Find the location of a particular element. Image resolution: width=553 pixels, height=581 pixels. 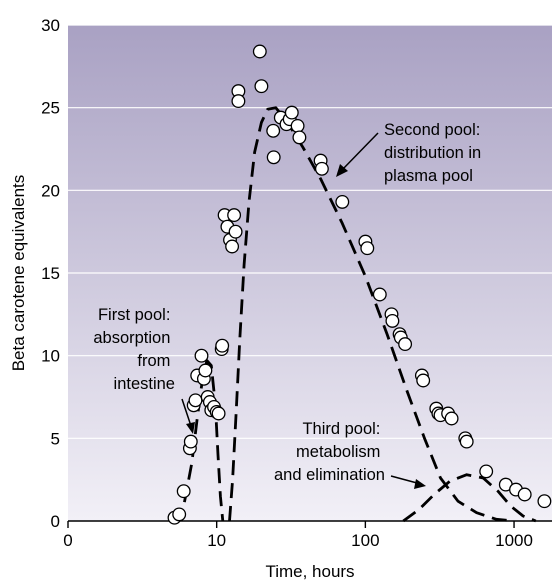

annotation-first-pool: First pool: absorption from intestine is located at coordinates (144, 370).